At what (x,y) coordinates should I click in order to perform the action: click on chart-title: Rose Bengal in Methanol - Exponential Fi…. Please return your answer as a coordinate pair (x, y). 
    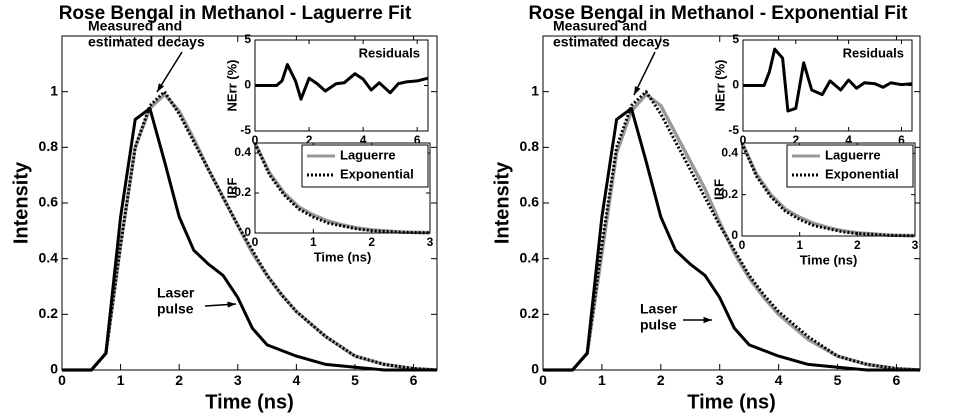
    Looking at the image, I should click on (719, 13).